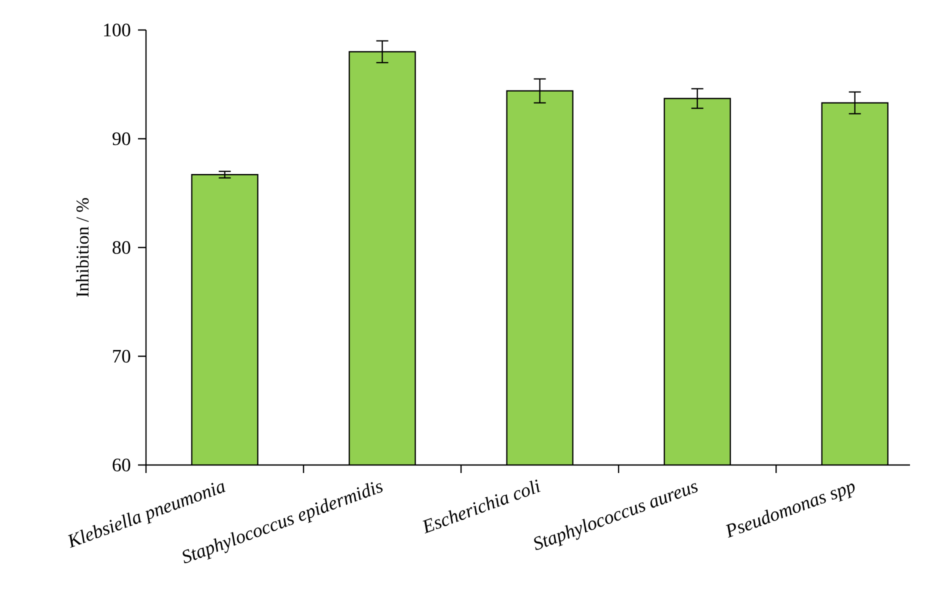 The height and width of the screenshot is (610, 928). I want to click on y-tick-label: 70, so click(121, 356).